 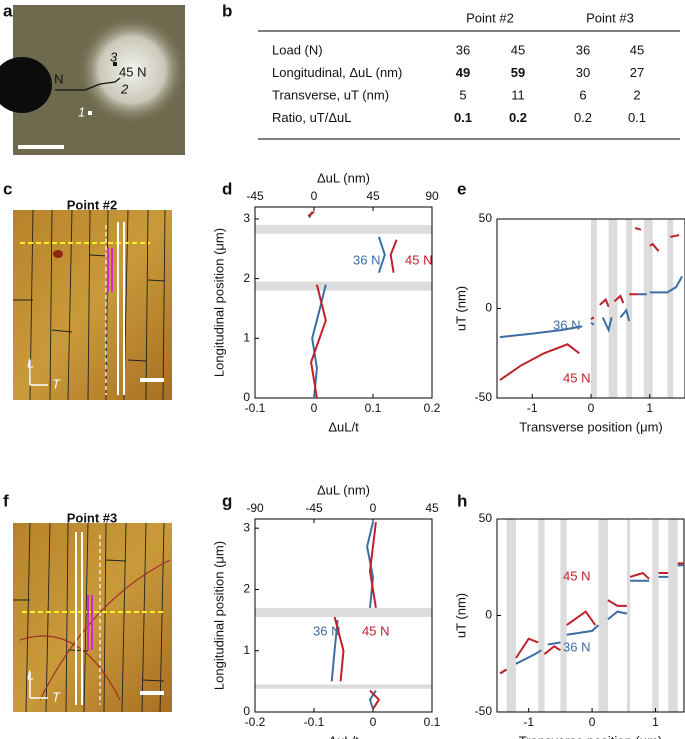 What do you see at coordinates (343, 426) in the screenshot?
I see `x-axis-label: ΔuL/t` at bounding box center [343, 426].